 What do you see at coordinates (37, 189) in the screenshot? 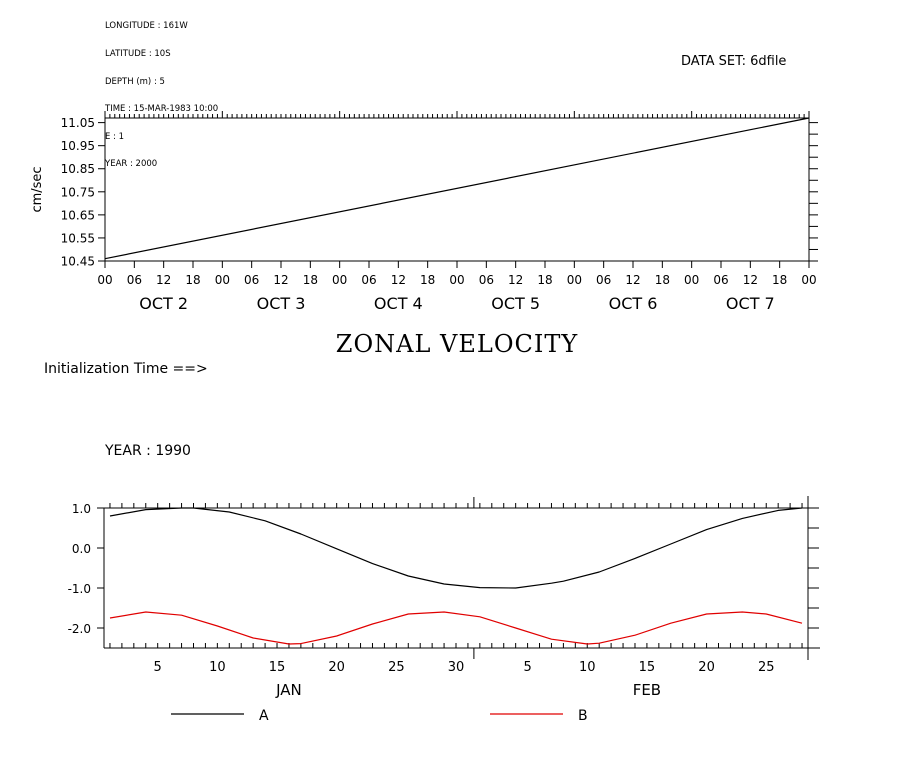
I see `plot1-y-axis-label: cm/sec` at bounding box center [37, 189].